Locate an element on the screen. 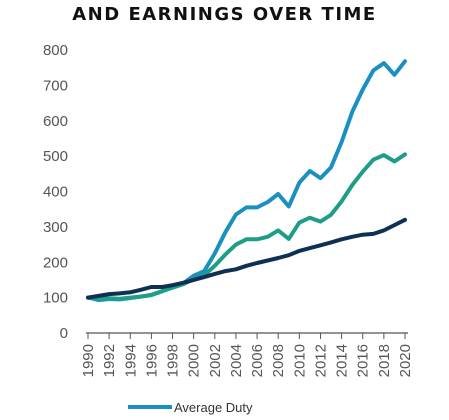  x-tick-label: 2002 is located at coordinates (215, 360).